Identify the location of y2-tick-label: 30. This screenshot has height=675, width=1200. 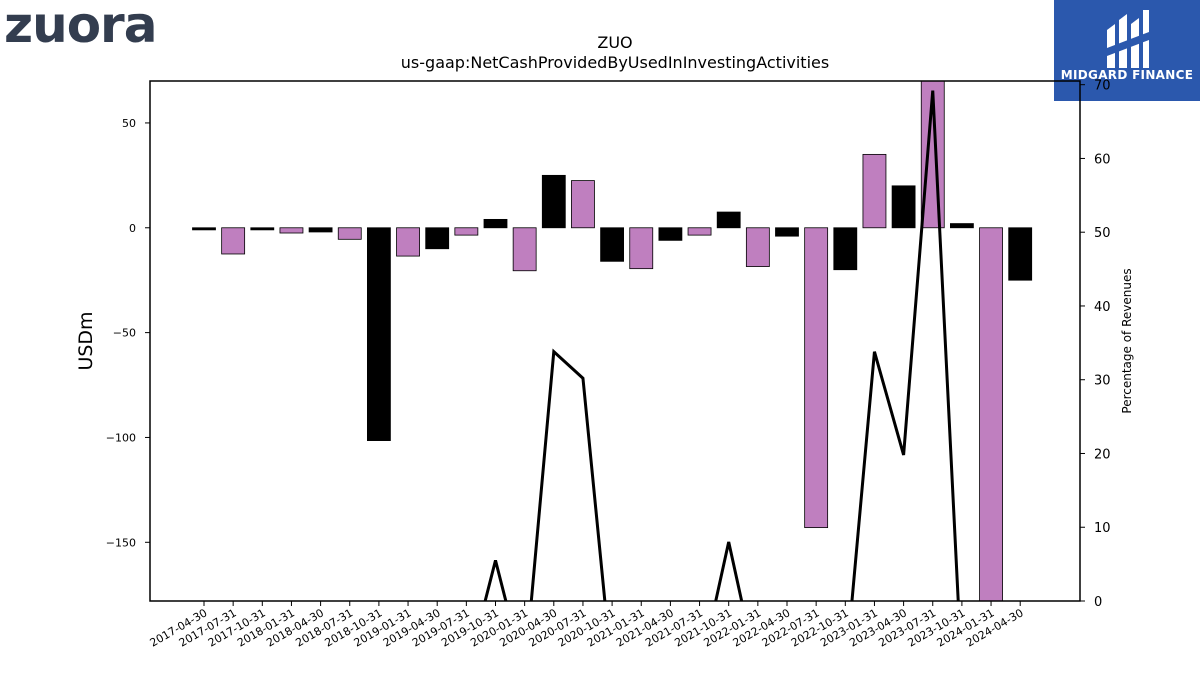
(1102, 381).